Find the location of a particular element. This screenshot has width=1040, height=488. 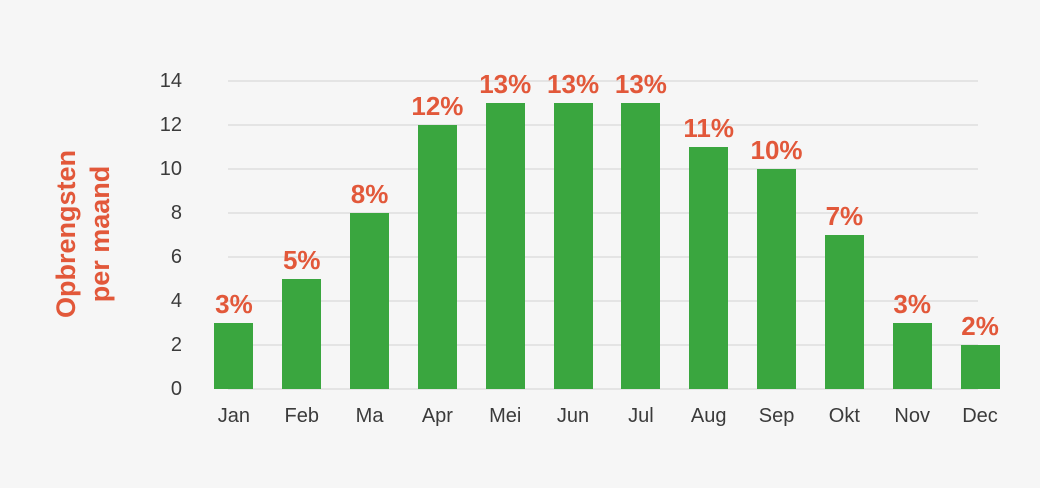

x-tick-label-aug: Aug is located at coordinates (708, 416).